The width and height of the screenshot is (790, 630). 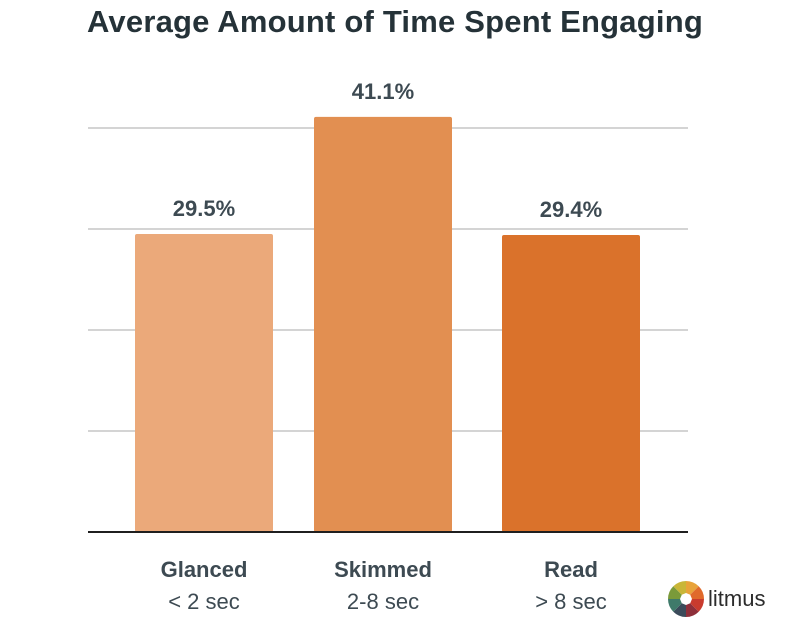 I want to click on x-tick-label: Read, so click(x=571, y=569).